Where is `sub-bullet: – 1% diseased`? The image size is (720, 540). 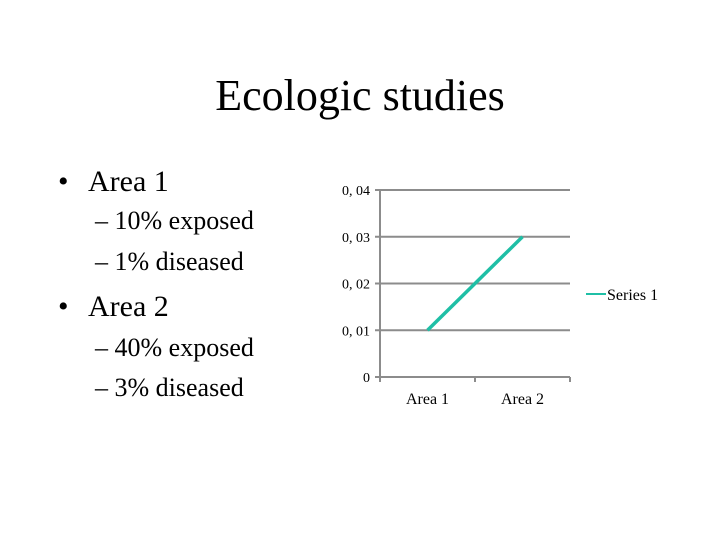
sub-bullet: – 1% diseased is located at coordinates (169, 262).